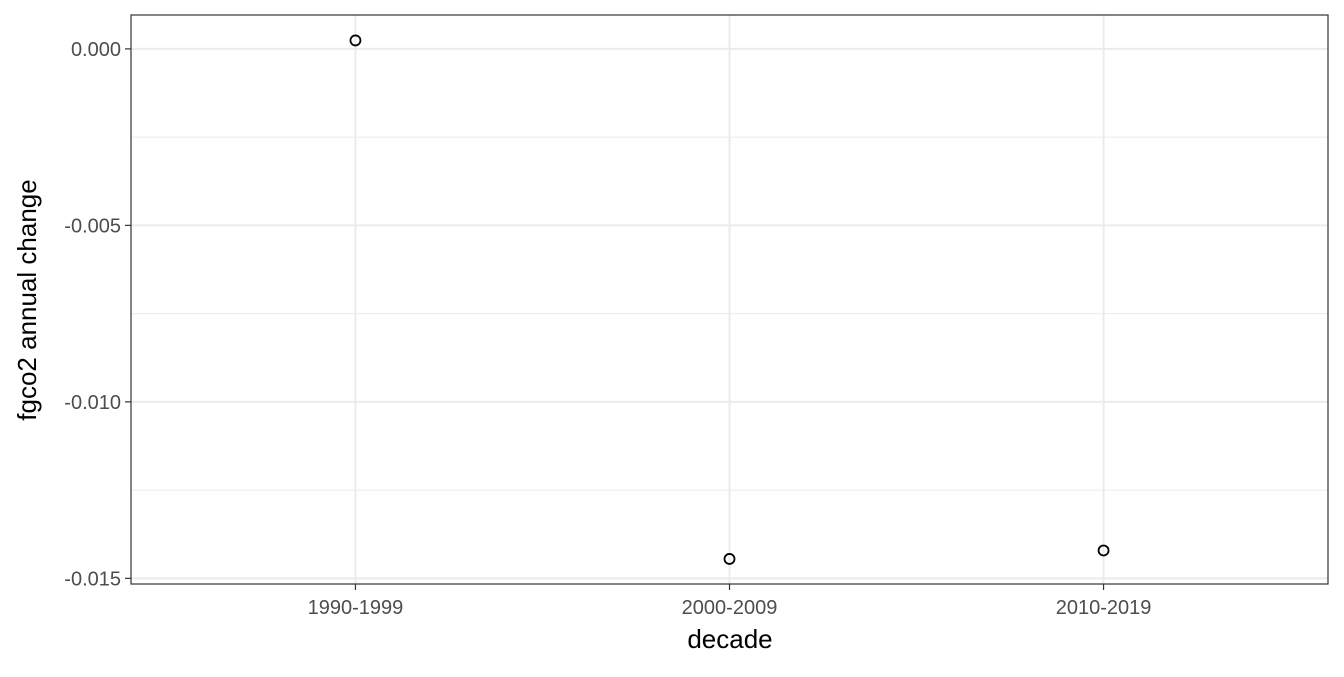  Describe the element at coordinates (1104, 608) in the screenshot. I see `x-tick-label: 2010-2019` at that location.